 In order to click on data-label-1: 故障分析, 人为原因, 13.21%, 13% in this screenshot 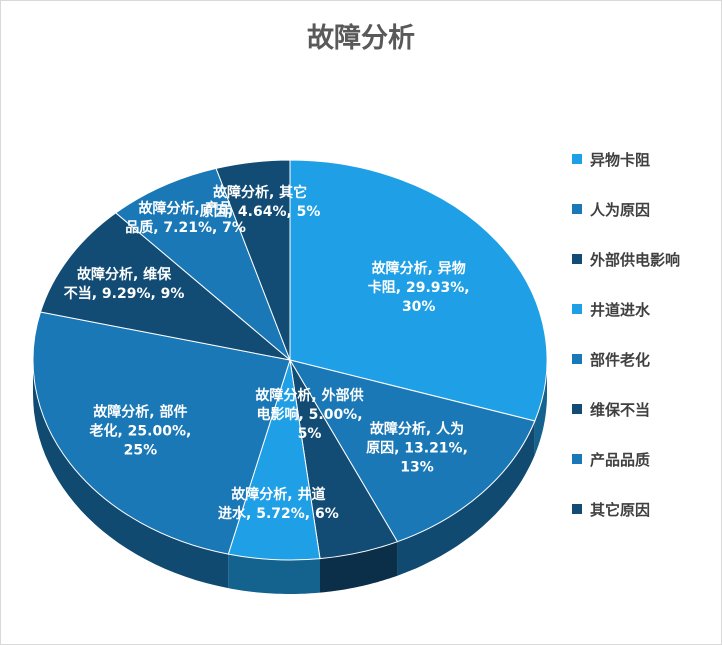, I will do `click(417, 448)`.